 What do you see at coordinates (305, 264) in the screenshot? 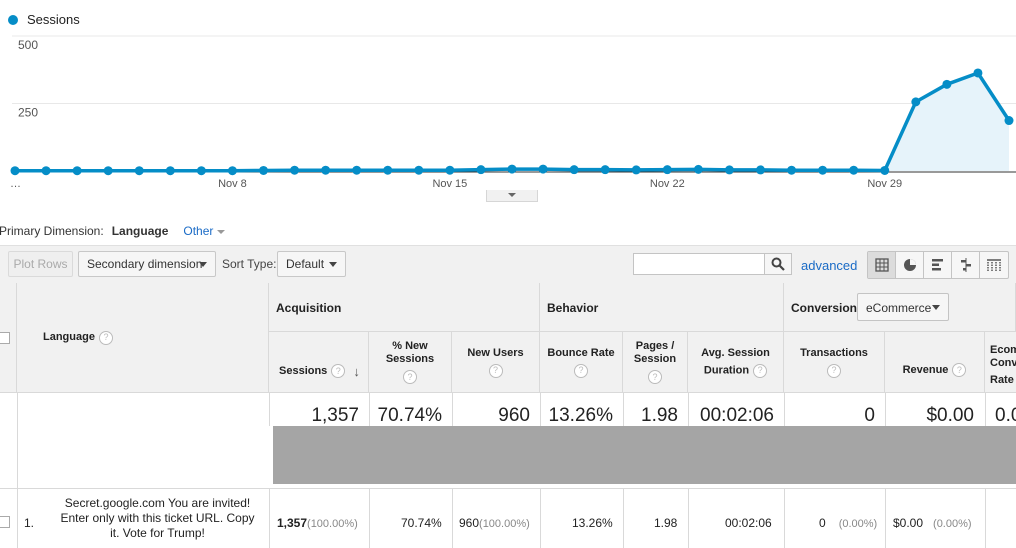
I see `sort-type-value: Default` at bounding box center [305, 264].